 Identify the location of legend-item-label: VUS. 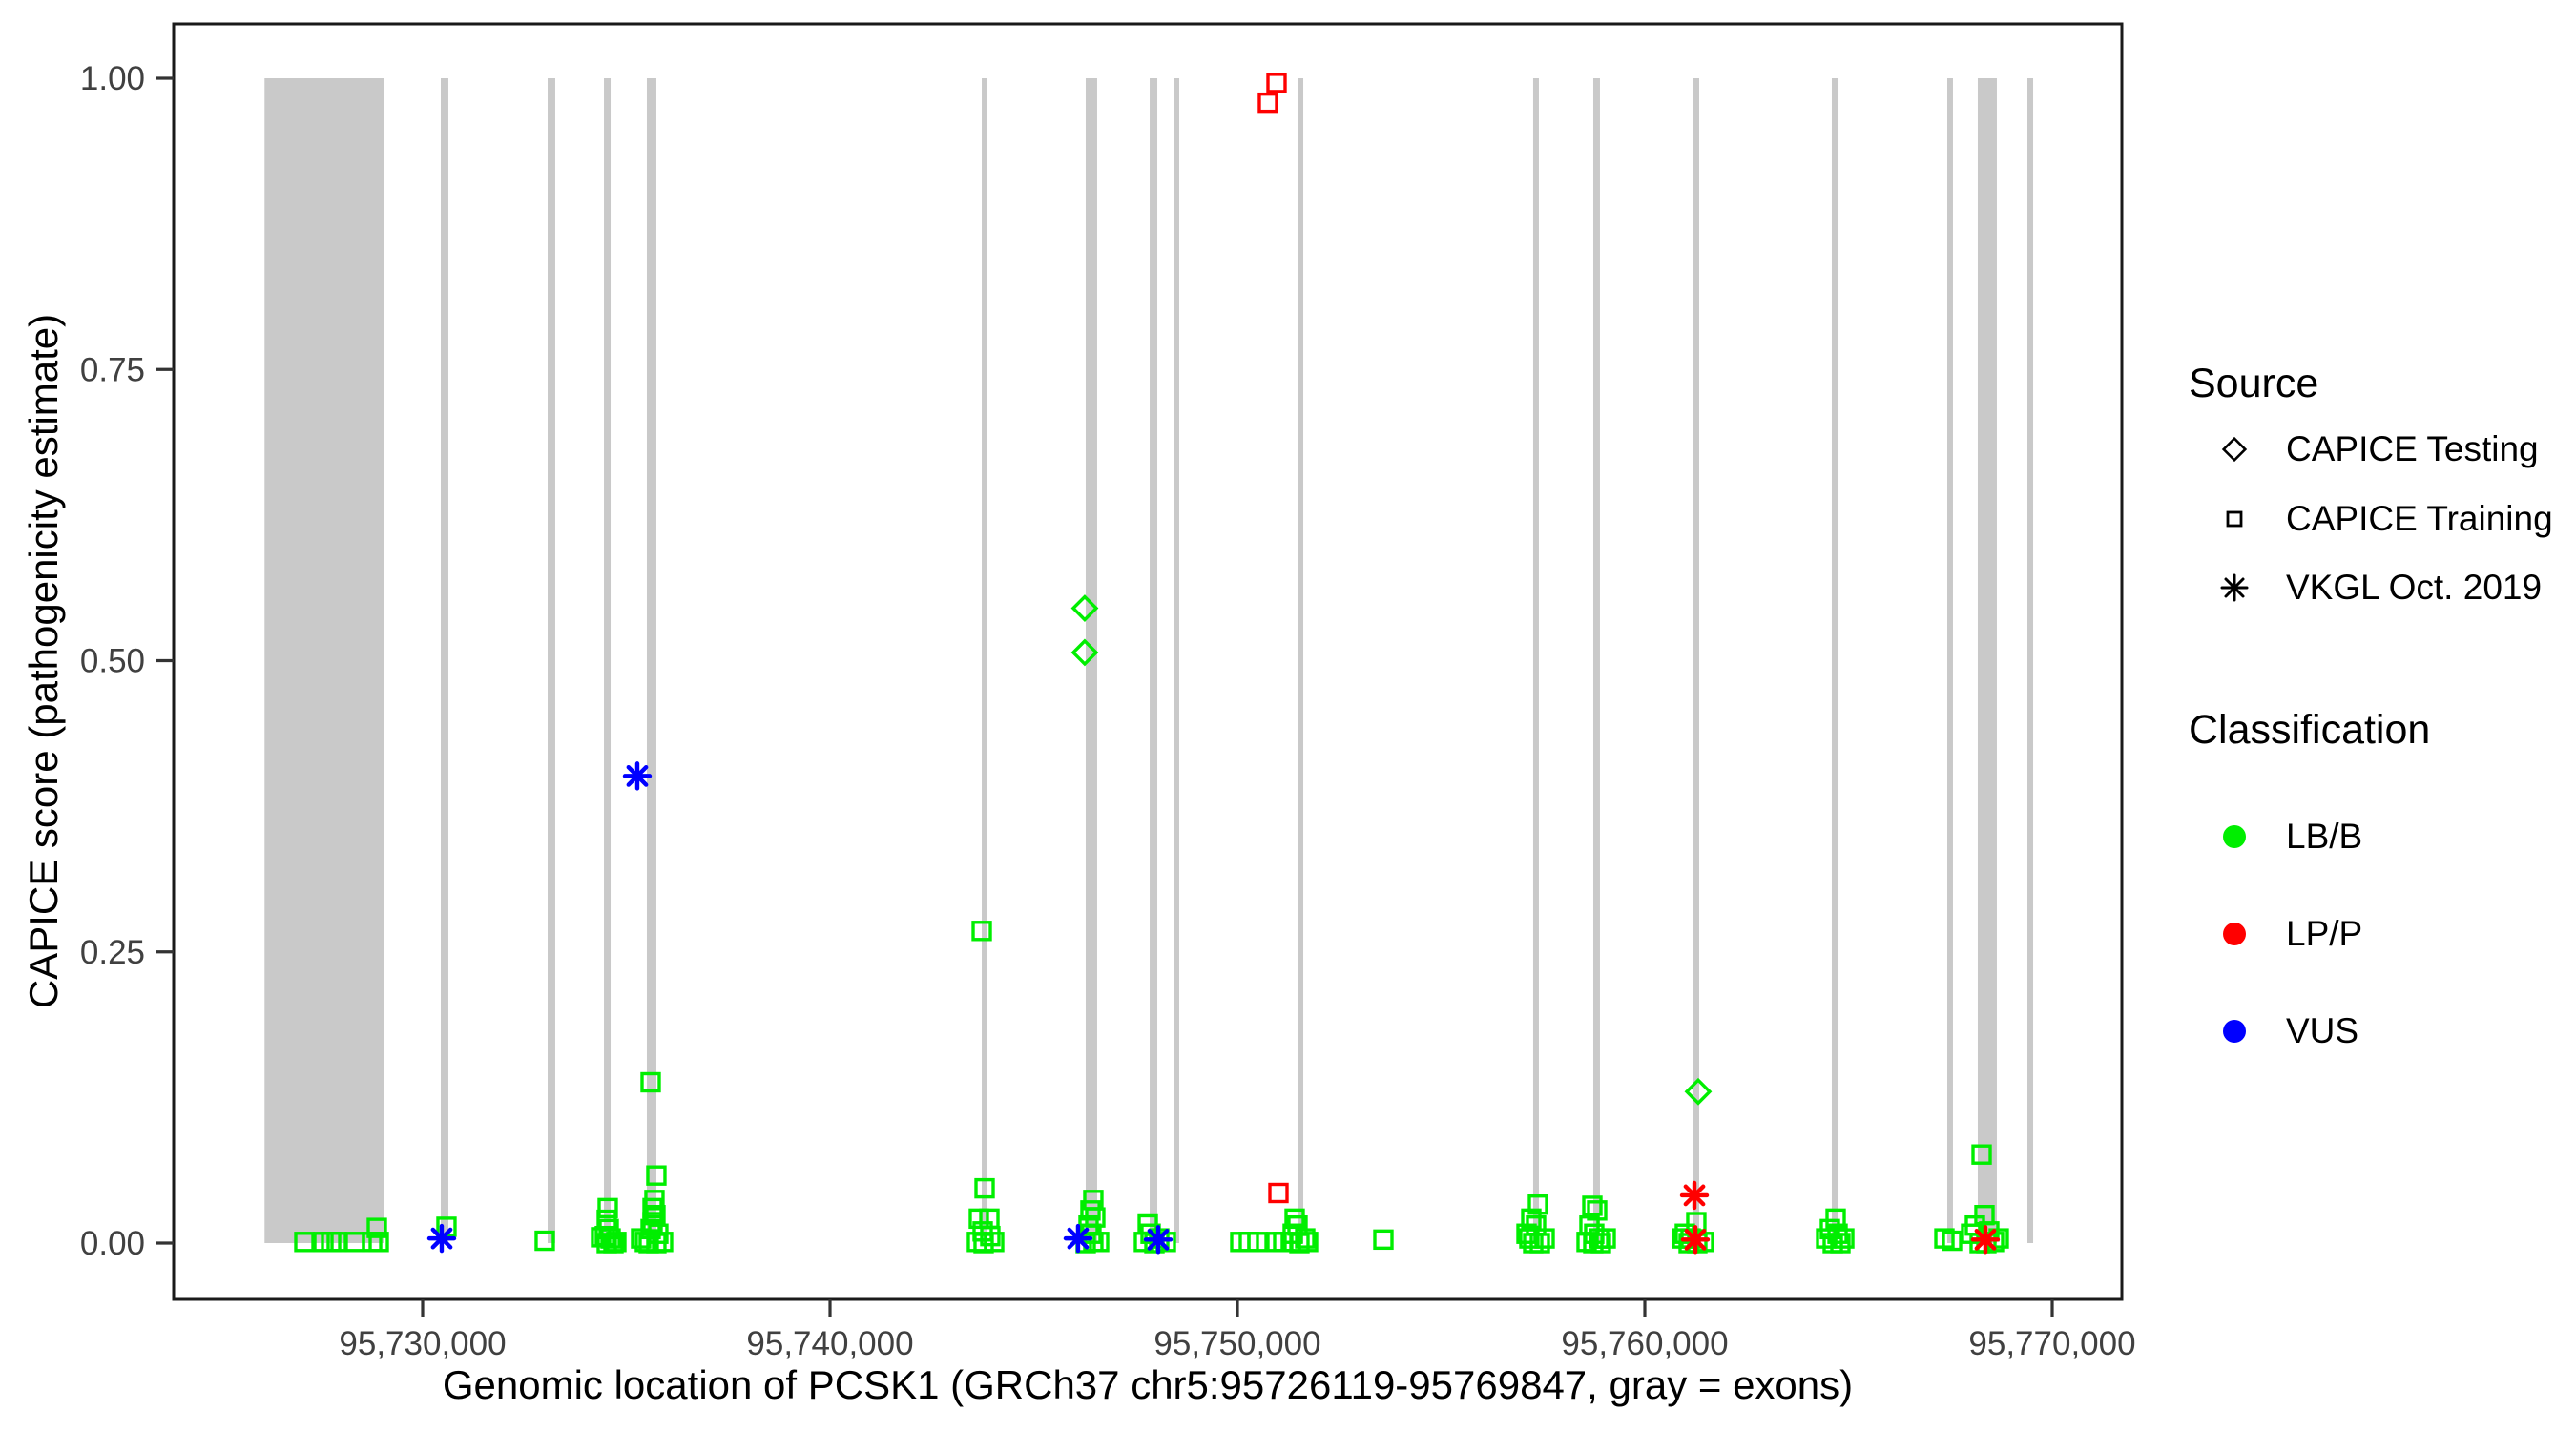
(2322, 1030).